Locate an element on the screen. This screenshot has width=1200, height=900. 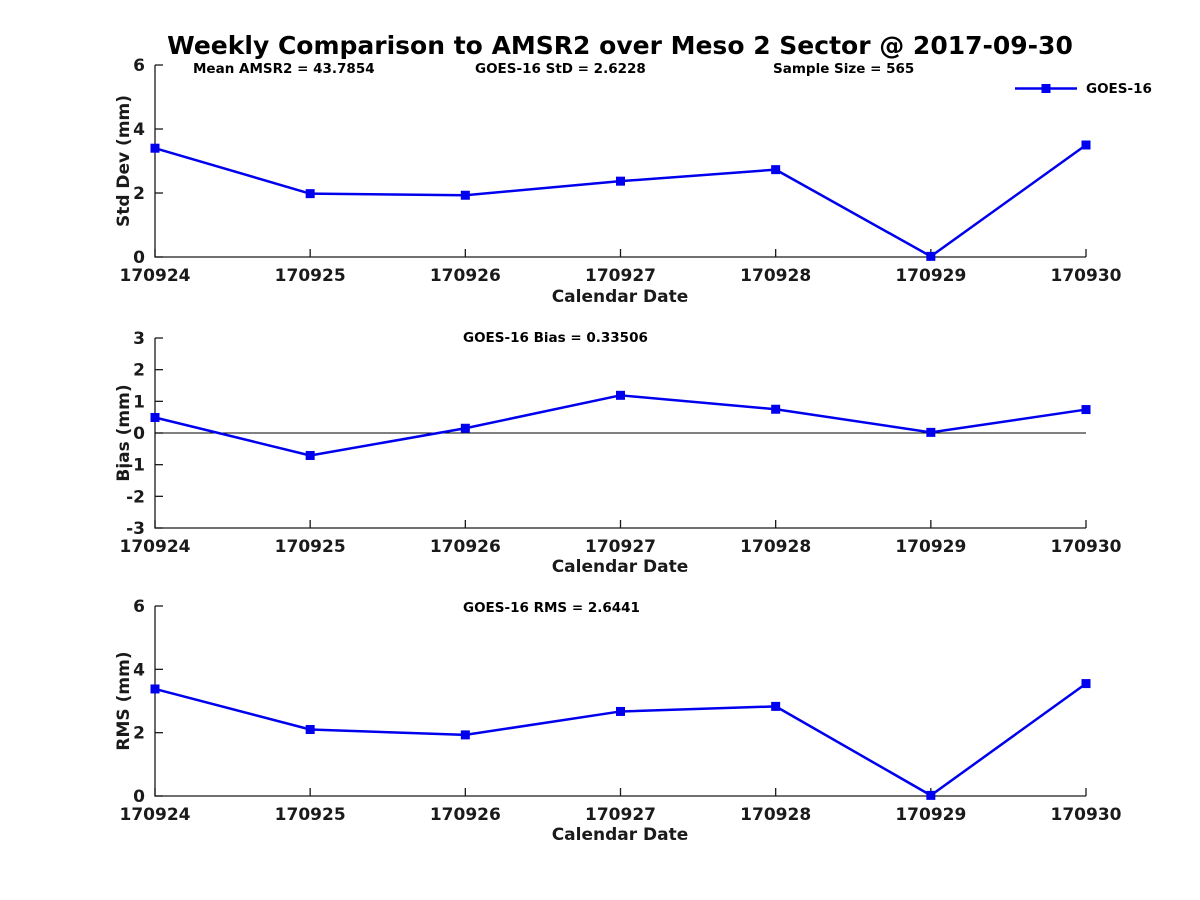
legend: GOES-16 is located at coordinates (1083, 88).